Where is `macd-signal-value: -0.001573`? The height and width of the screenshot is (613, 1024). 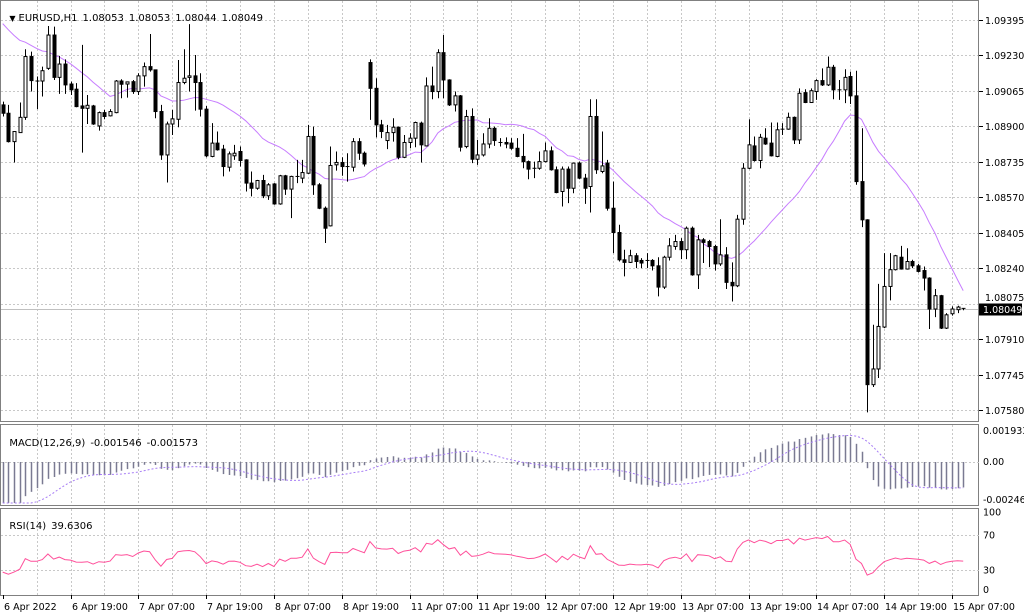 macd-signal-value: -0.001573 is located at coordinates (172, 443).